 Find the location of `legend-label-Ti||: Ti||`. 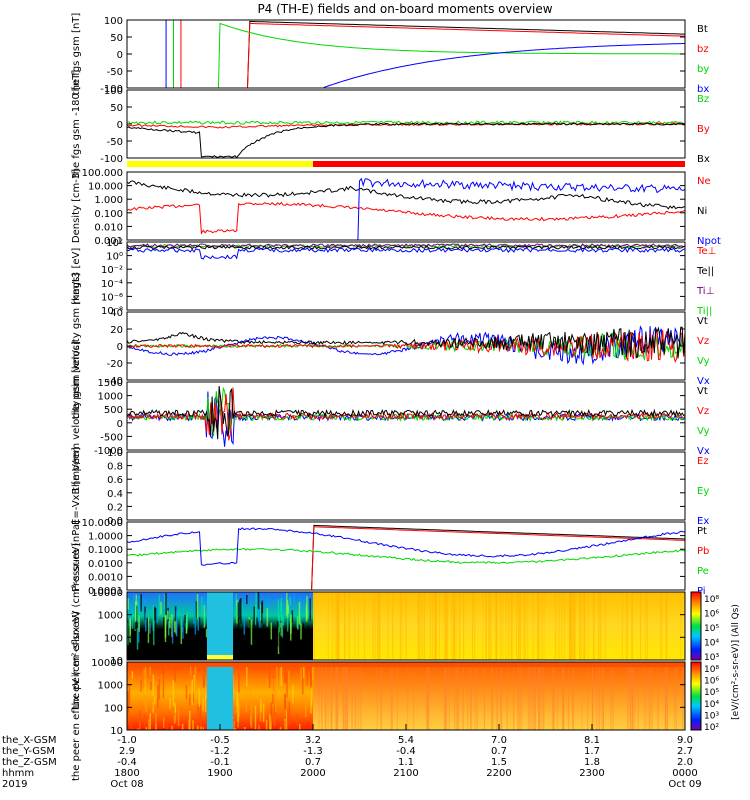

legend-label-Ti||: Ti|| is located at coordinates (704, 311).